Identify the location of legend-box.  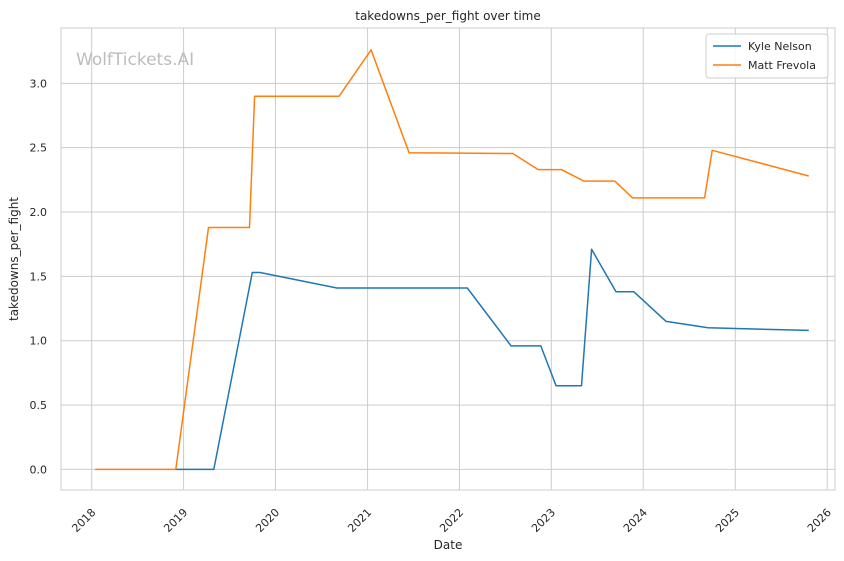
(767, 56).